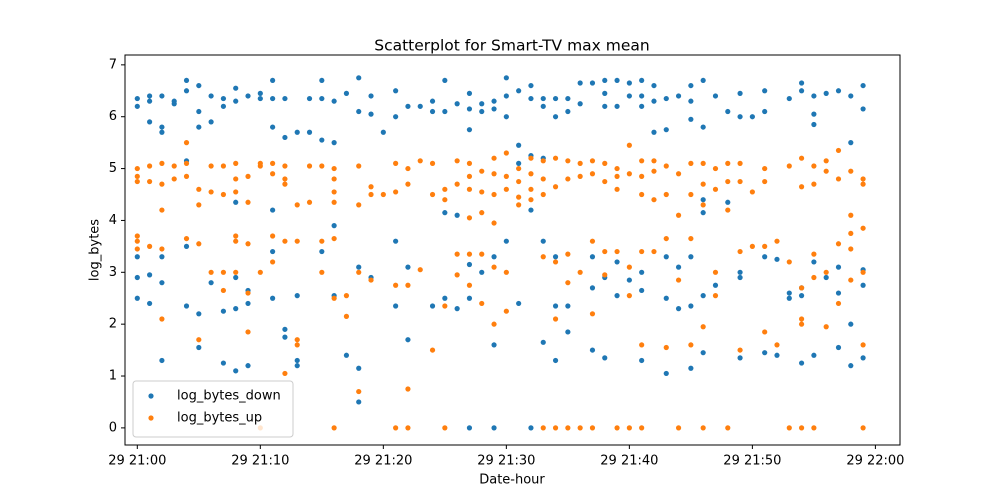 Image resolution: width=1000 pixels, height=500 pixels. Describe the element at coordinates (213, 409) in the screenshot. I see `legend-box` at that location.